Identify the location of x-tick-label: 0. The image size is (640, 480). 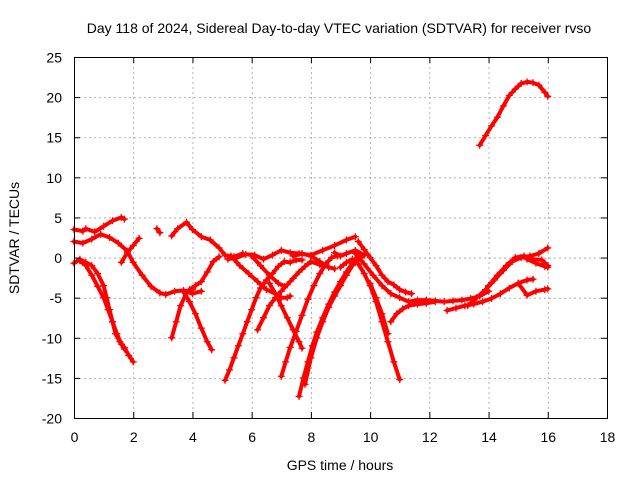
(75, 437).